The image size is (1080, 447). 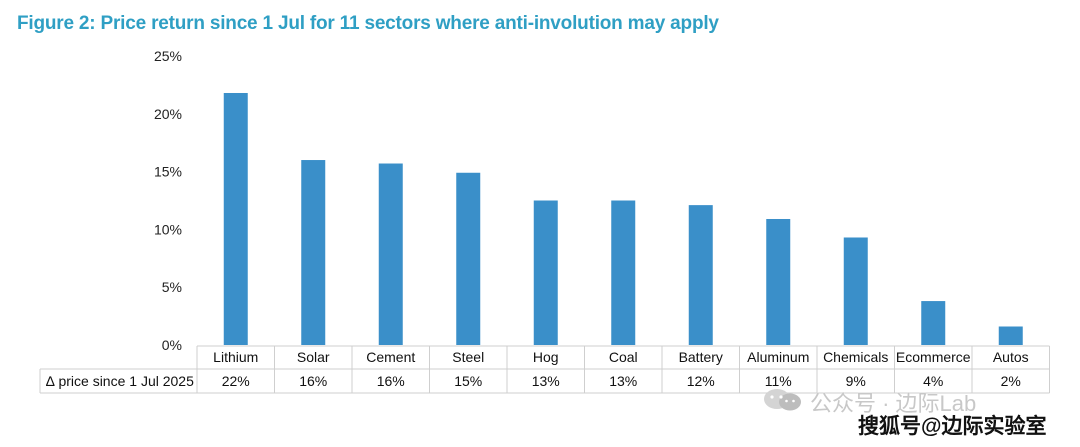 What do you see at coordinates (172, 345) in the screenshot?
I see `y-tick-label: 0%` at bounding box center [172, 345].